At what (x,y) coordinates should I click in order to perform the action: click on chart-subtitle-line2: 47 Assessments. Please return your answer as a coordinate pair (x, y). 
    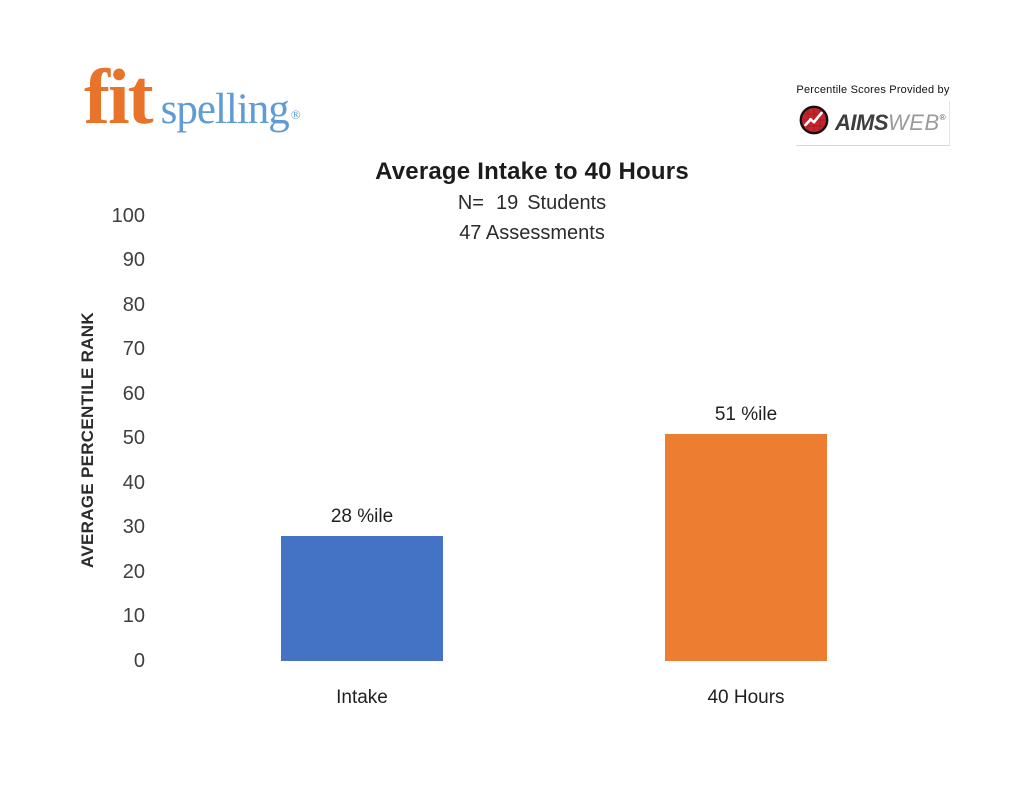
    Looking at the image, I should click on (532, 233).